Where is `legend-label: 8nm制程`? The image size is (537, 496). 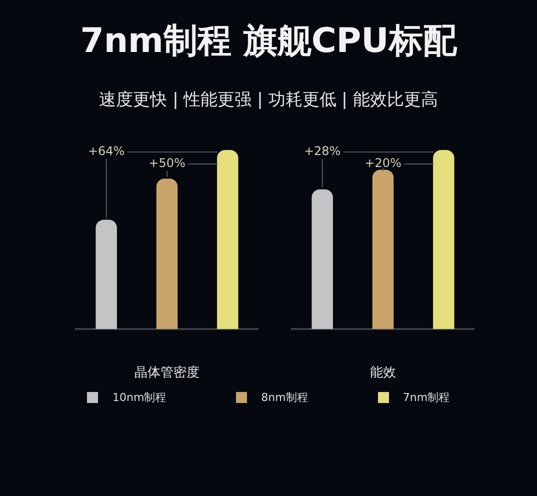 legend-label: 8nm制程 is located at coordinates (284, 397).